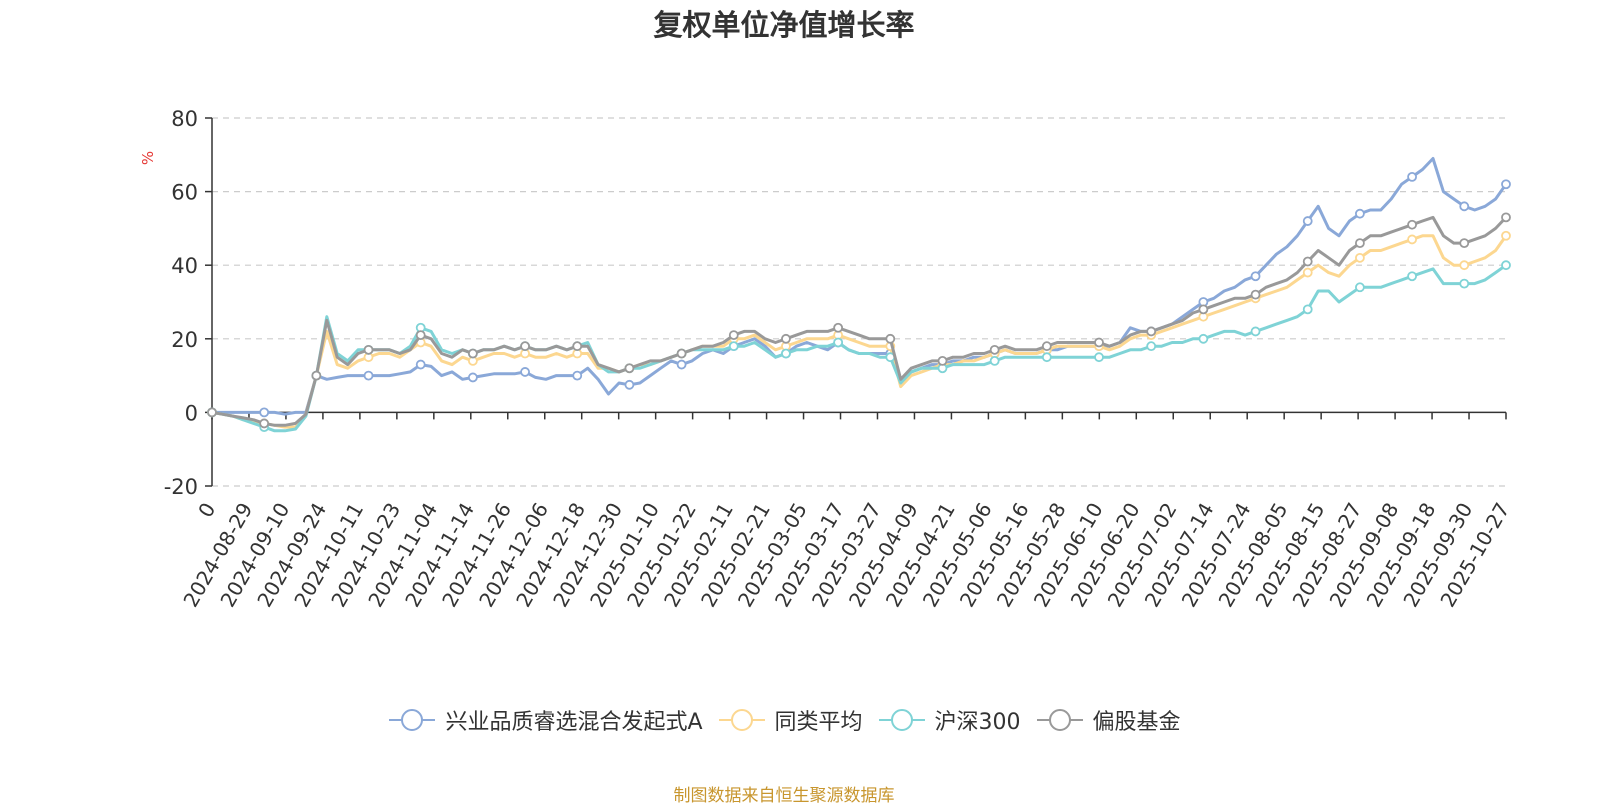  What do you see at coordinates (1136, 722) in the screenshot?
I see `legend-label: 偏股基金` at bounding box center [1136, 722].